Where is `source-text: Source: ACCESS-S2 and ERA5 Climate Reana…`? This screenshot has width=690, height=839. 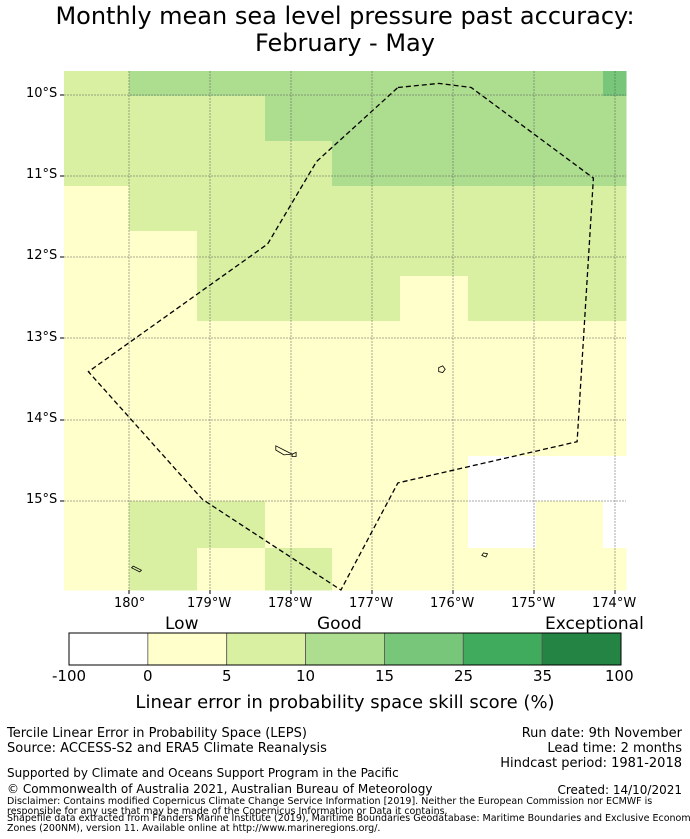 source-text: Source: ACCESS-S2 and ERA5 Climate Reana… is located at coordinates (167, 748).